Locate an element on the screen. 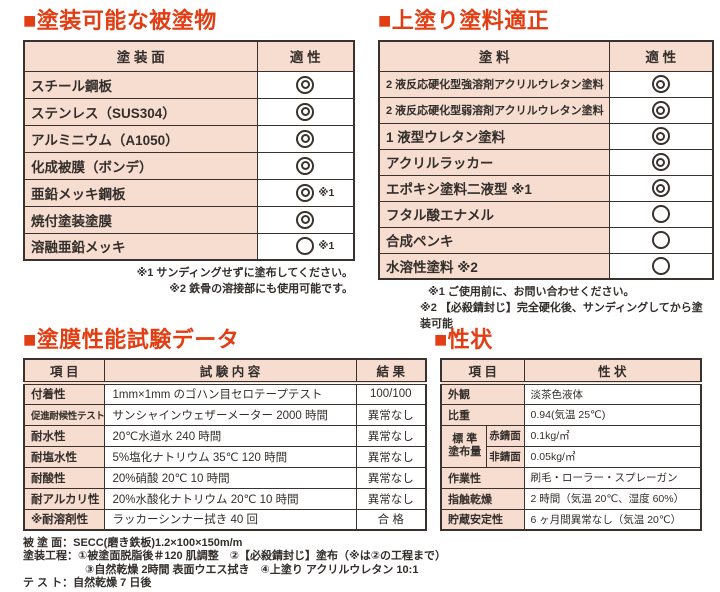 Image resolution: width=720 pixels, height=592 pixels. col-header-result: 結 果 is located at coordinates (391, 372).